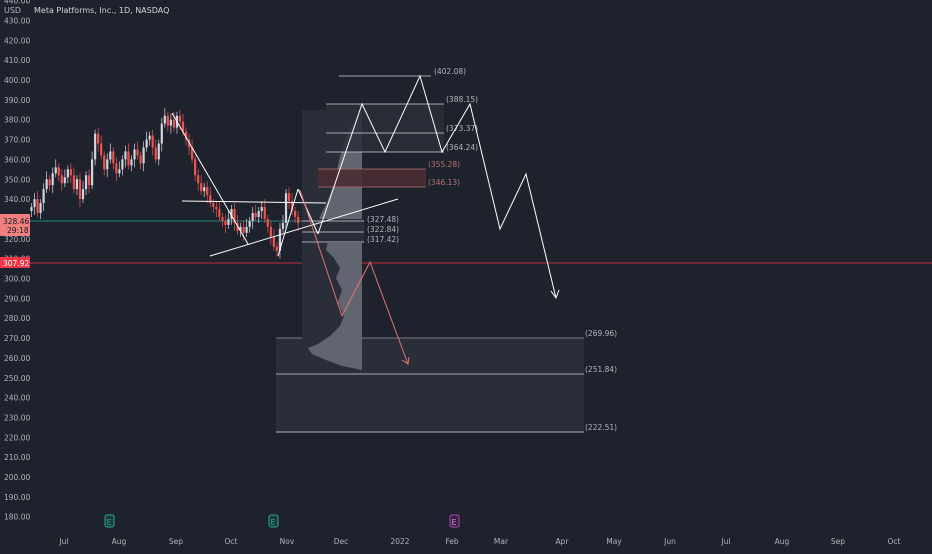 The width and height of the screenshot is (932, 554). Describe the element at coordinates (210, 178) in the screenshot. I see `downtrend-line` at that location.